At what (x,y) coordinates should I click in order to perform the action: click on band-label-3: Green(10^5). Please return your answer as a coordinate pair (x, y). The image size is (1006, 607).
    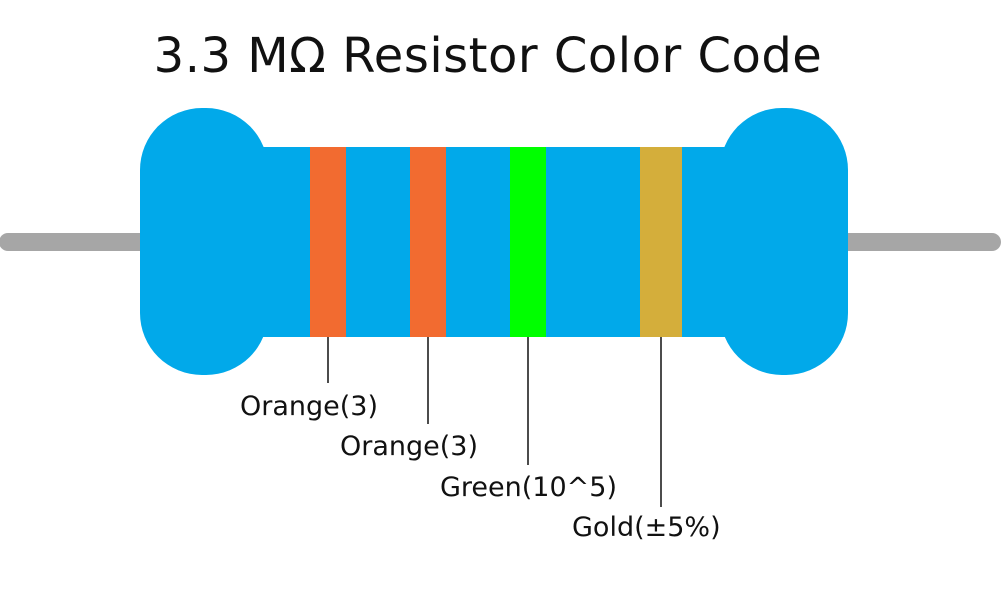
    Looking at the image, I should click on (528, 487).